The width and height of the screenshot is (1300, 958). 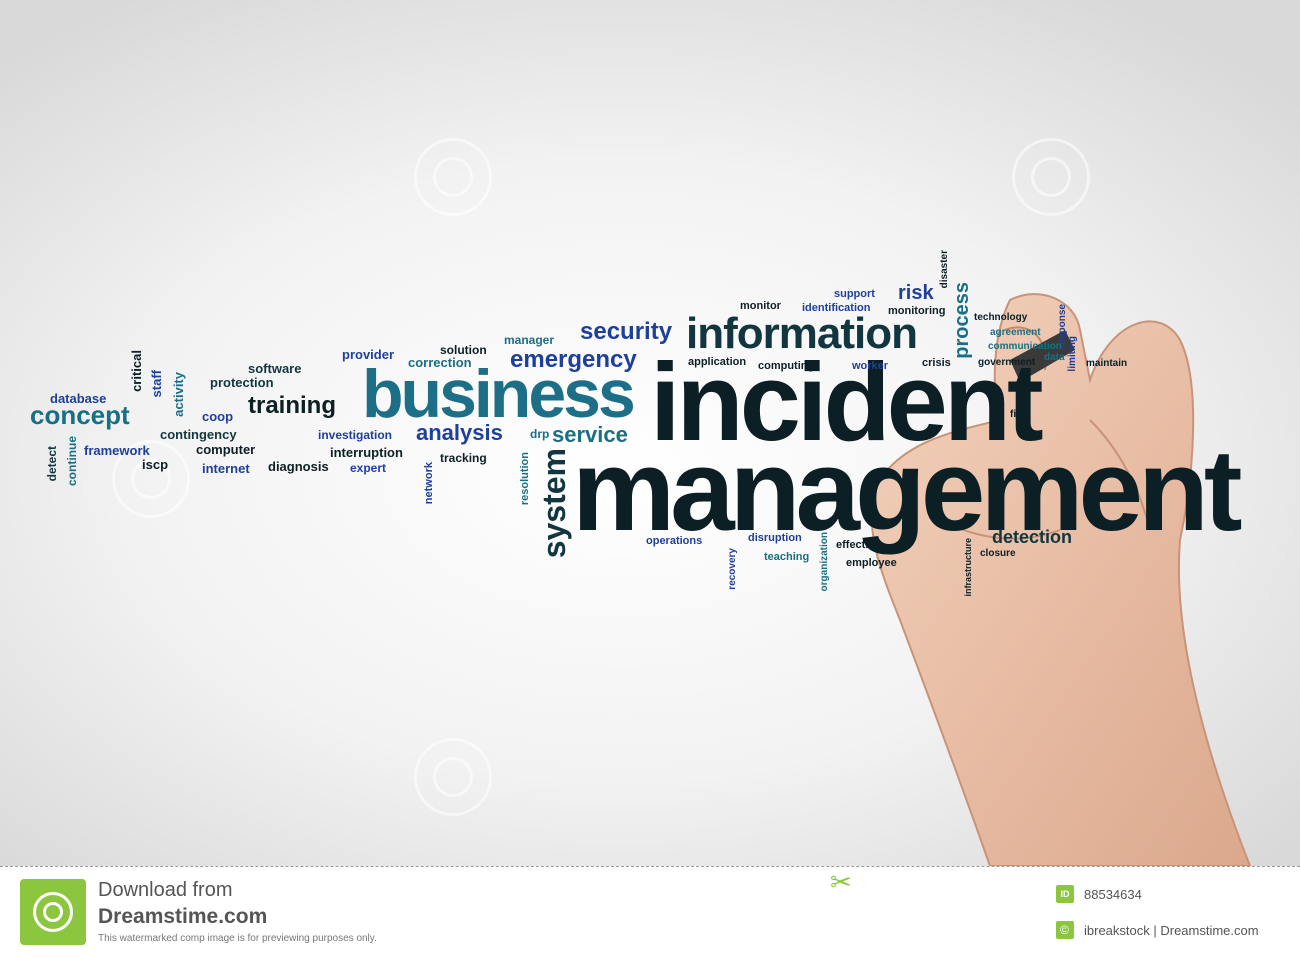 What do you see at coordinates (72, 461) in the screenshot?
I see `word-continue: continue` at bounding box center [72, 461].